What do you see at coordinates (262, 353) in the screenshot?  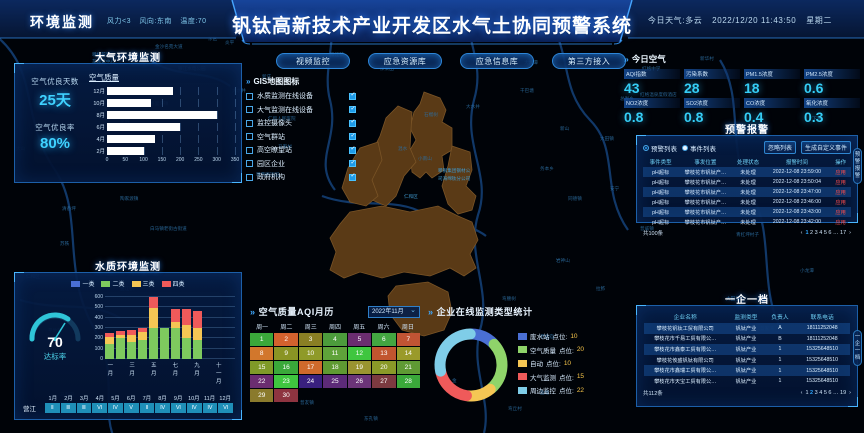 I see `calendar-day-cell: 8` at bounding box center [262, 353].